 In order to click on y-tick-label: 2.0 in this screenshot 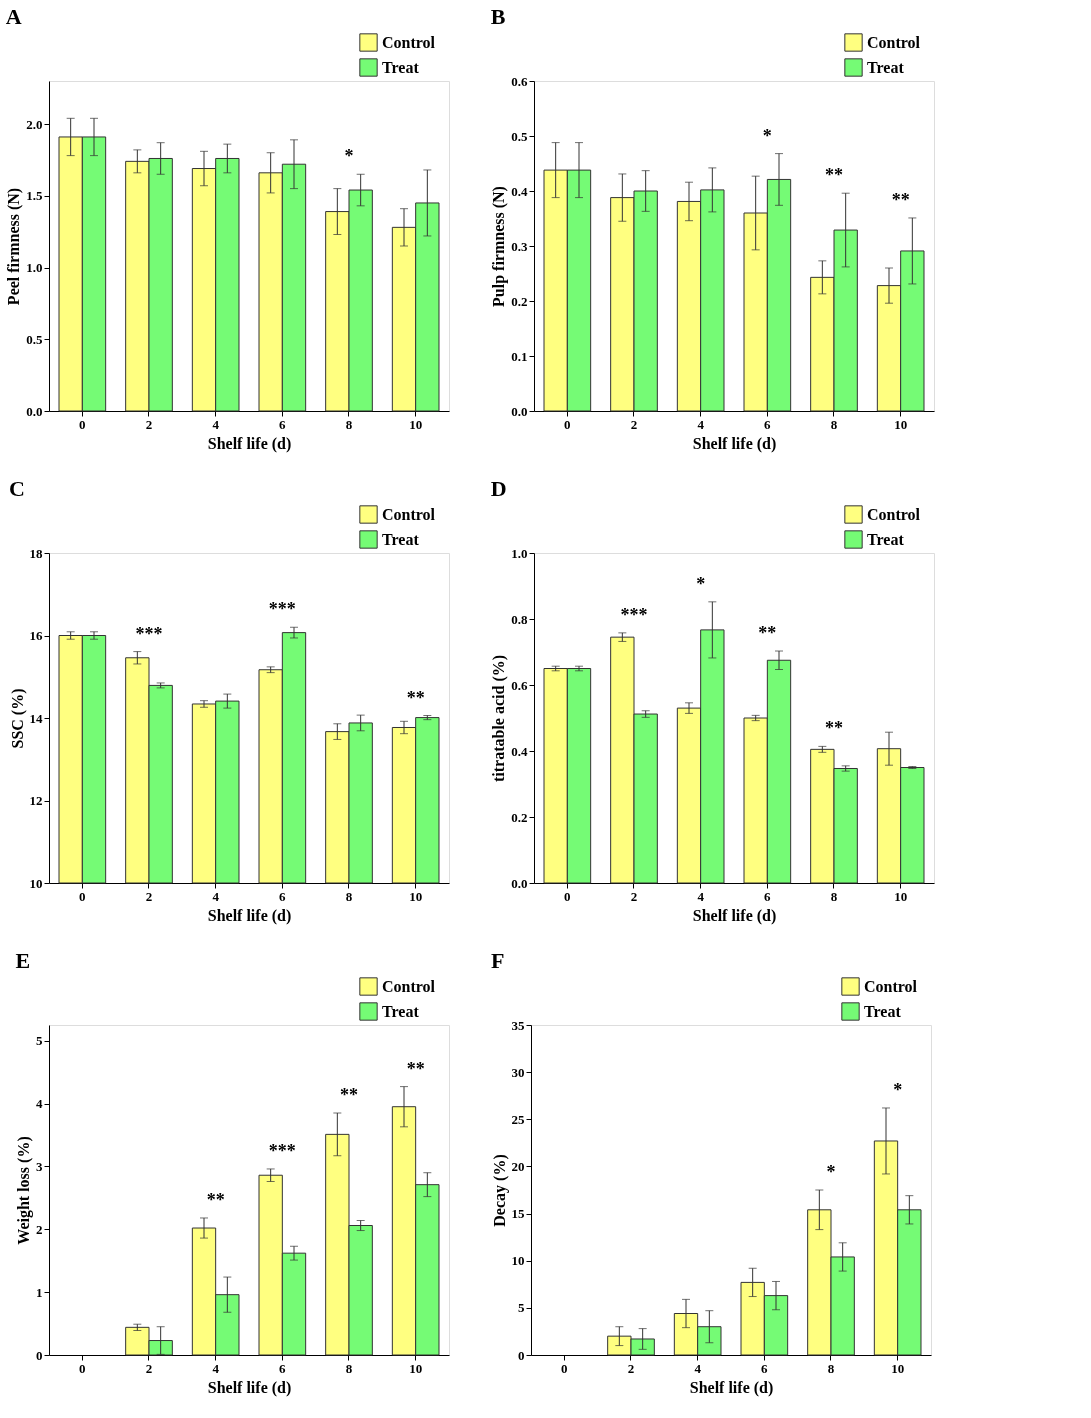, I will do `click(34, 124)`.